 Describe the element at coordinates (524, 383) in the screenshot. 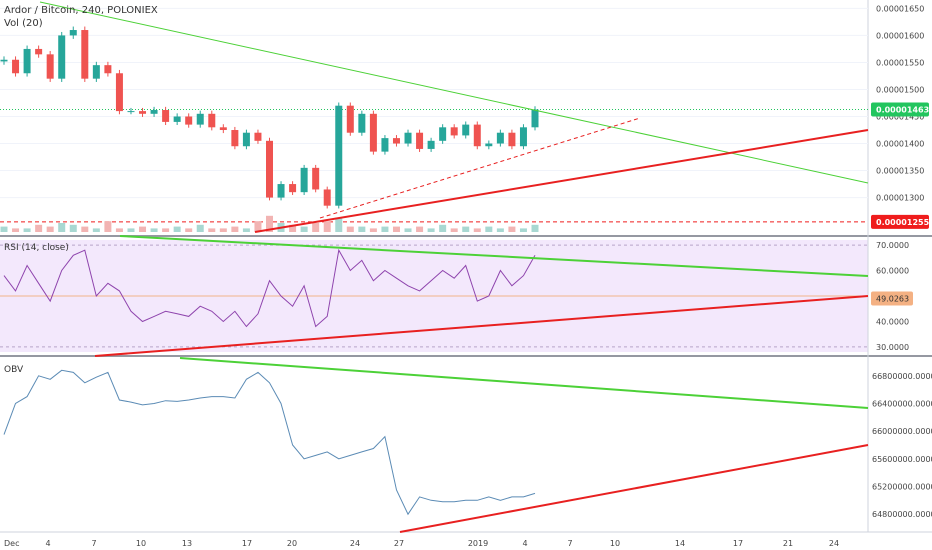

I see `obv-resistance-trendline` at that location.